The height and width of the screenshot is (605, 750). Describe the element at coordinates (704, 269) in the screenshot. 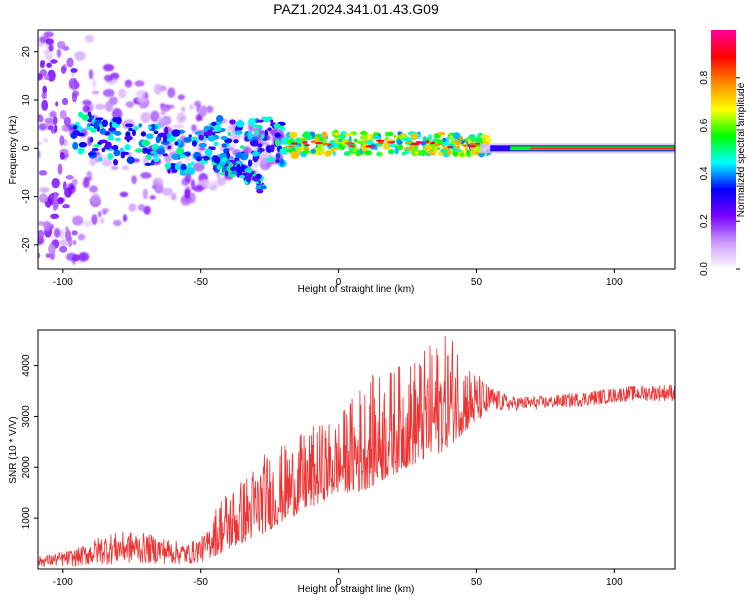

I see `colorbar-tick-label: 0.0` at that location.